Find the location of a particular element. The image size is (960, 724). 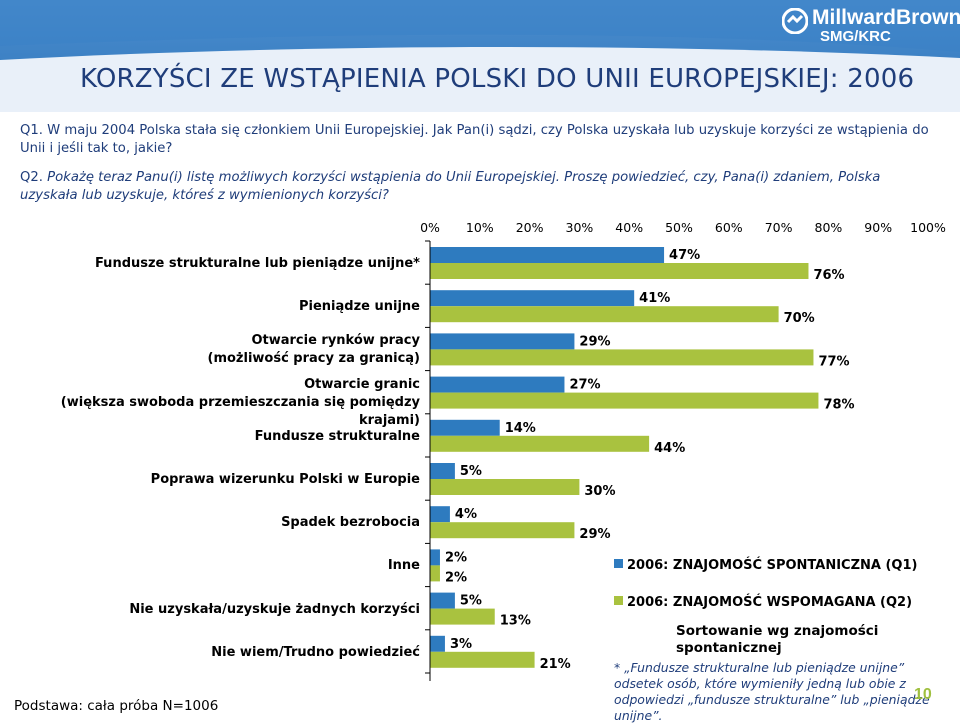

category-label: Nie uzyskała/uzyskuje żadnych korzyści is located at coordinates (274, 610).